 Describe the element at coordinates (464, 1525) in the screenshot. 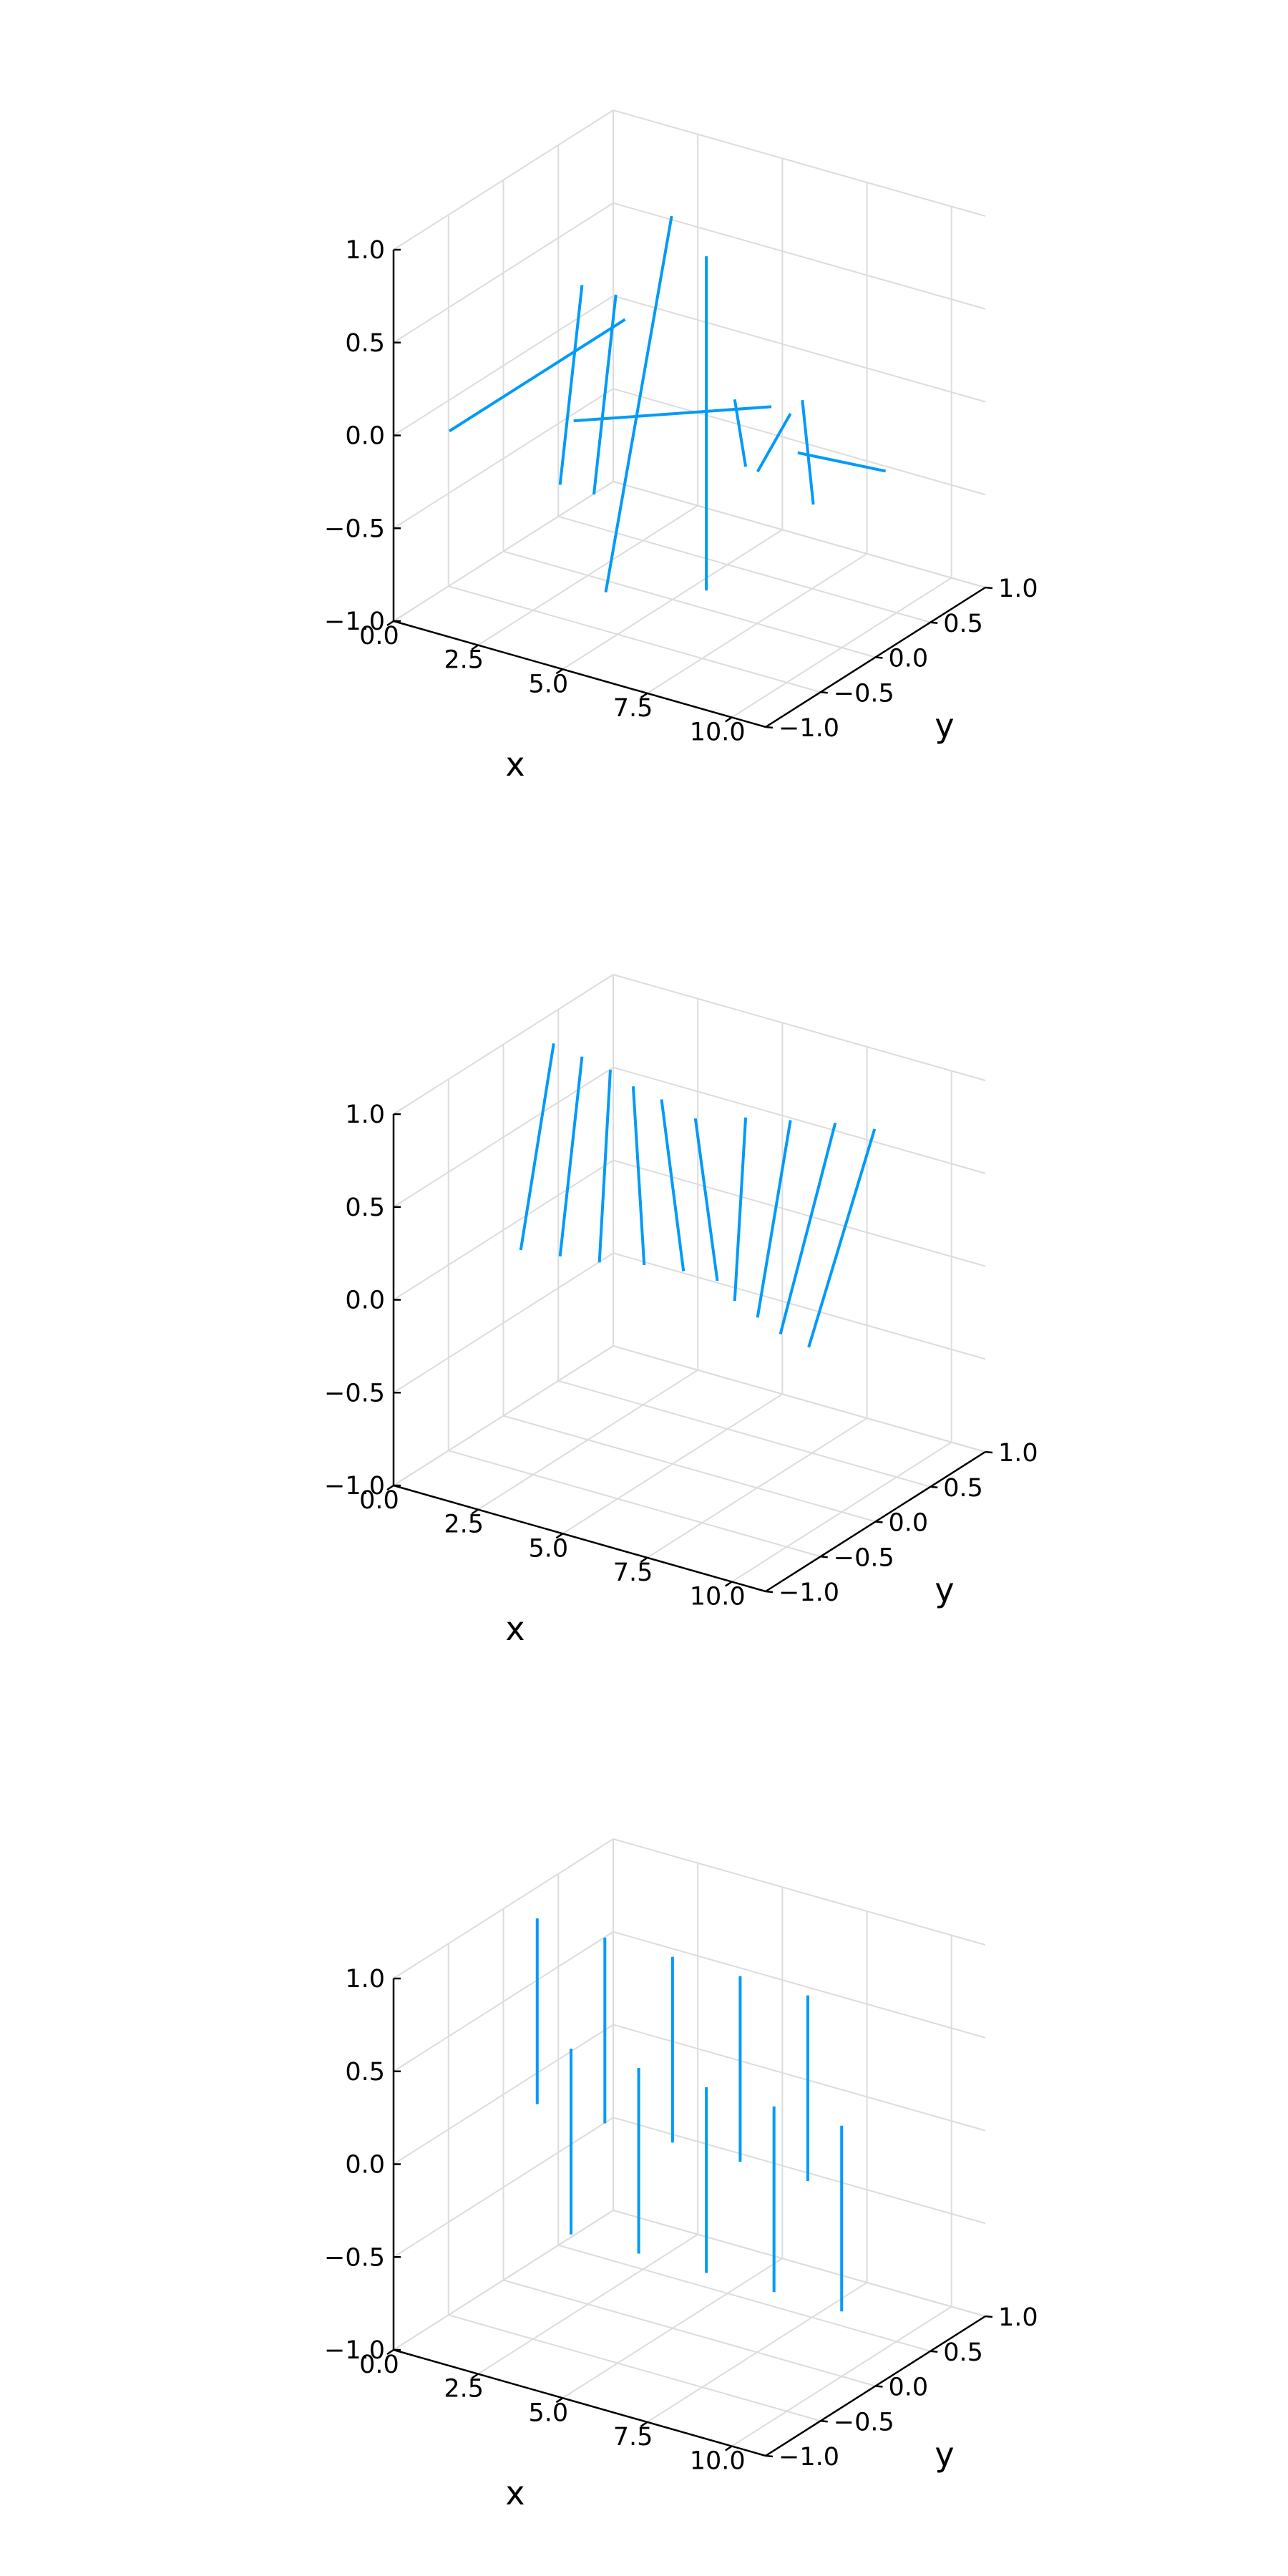

I see `x-tick-label: 2.5` at that location.